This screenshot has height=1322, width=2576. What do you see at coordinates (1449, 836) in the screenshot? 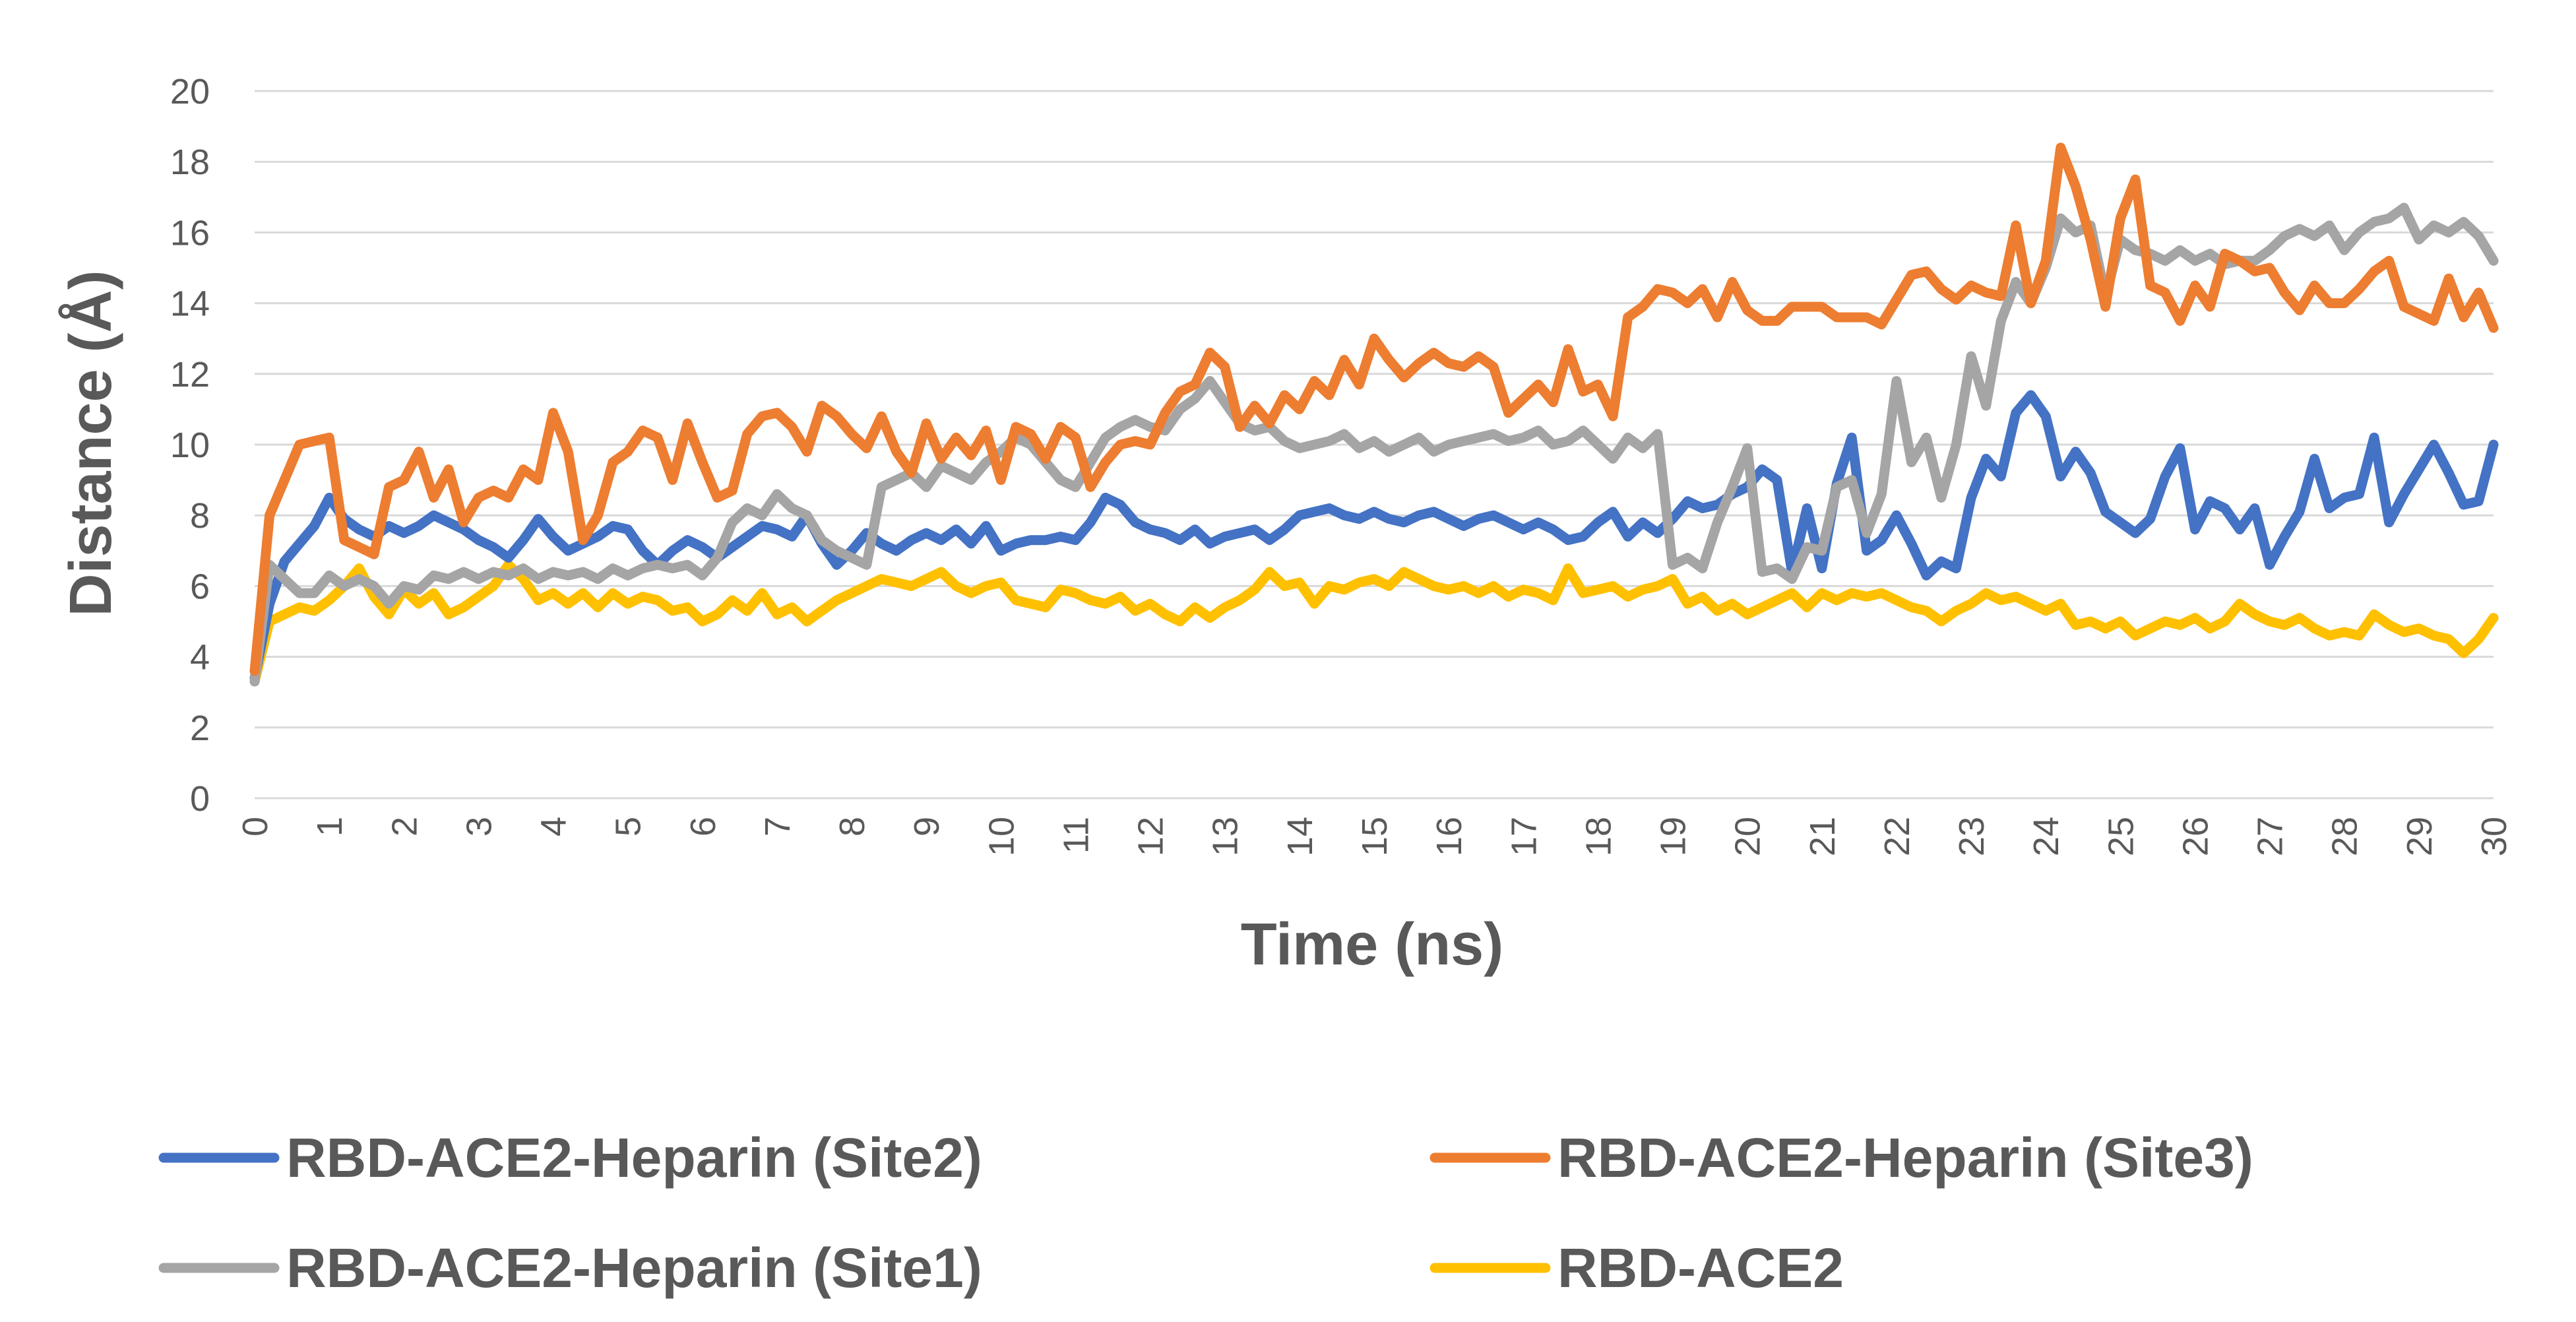
I see `x-tick-label: 16` at bounding box center [1449, 836].